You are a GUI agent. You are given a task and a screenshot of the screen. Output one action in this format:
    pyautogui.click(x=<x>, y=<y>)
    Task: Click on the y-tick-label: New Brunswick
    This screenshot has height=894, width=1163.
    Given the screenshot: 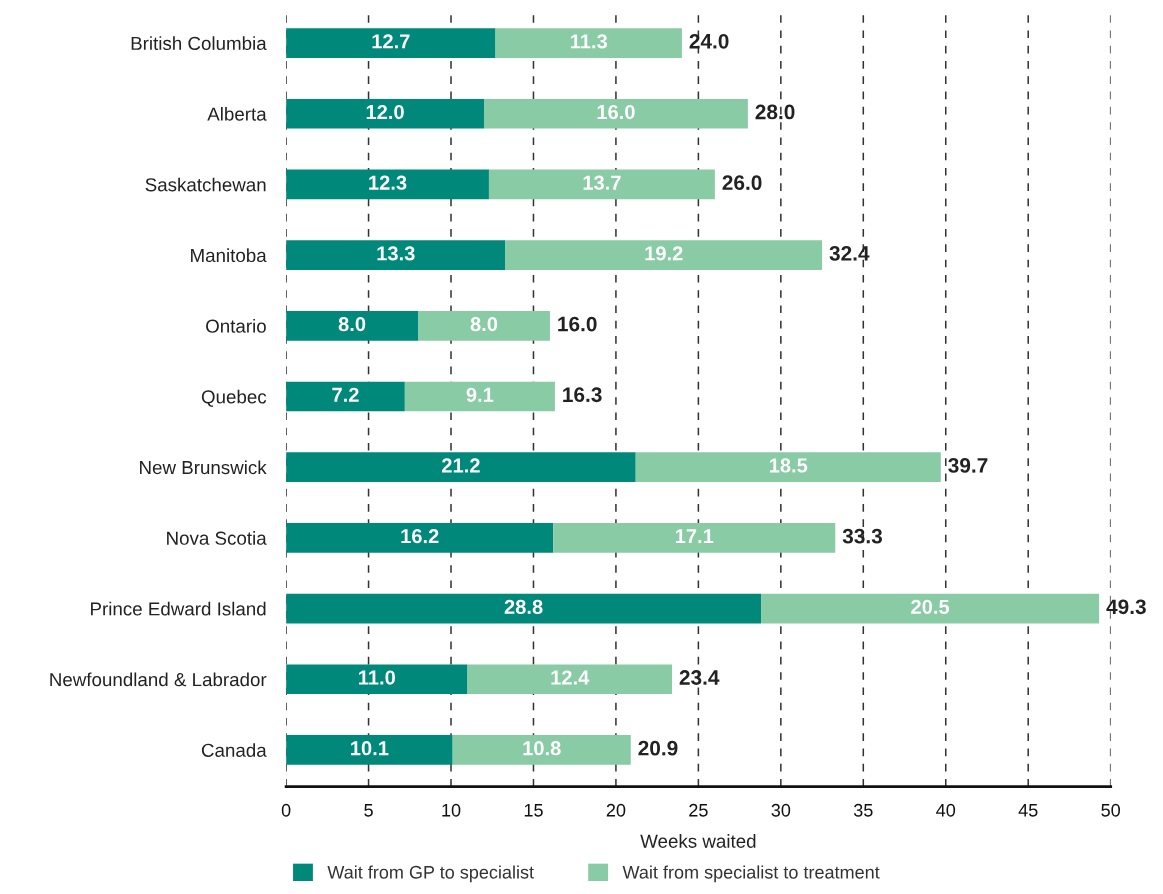 What is the action you would take?
    pyautogui.click(x=203, y=467)
    